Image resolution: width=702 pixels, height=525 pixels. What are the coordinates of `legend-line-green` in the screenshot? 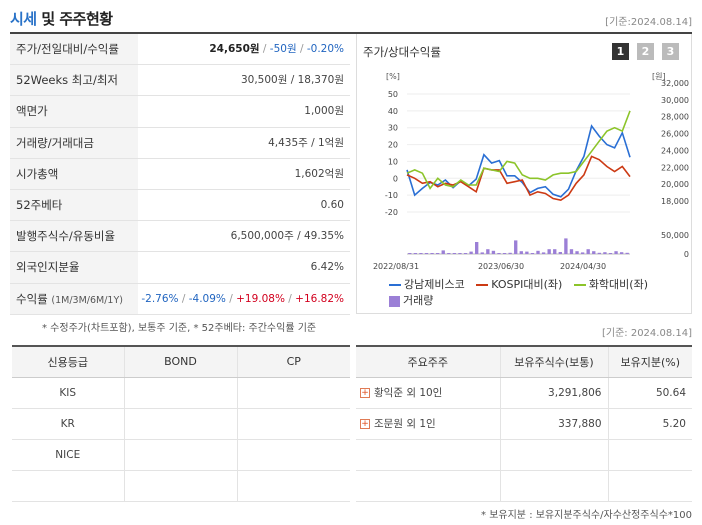 It's located at (579, 285).